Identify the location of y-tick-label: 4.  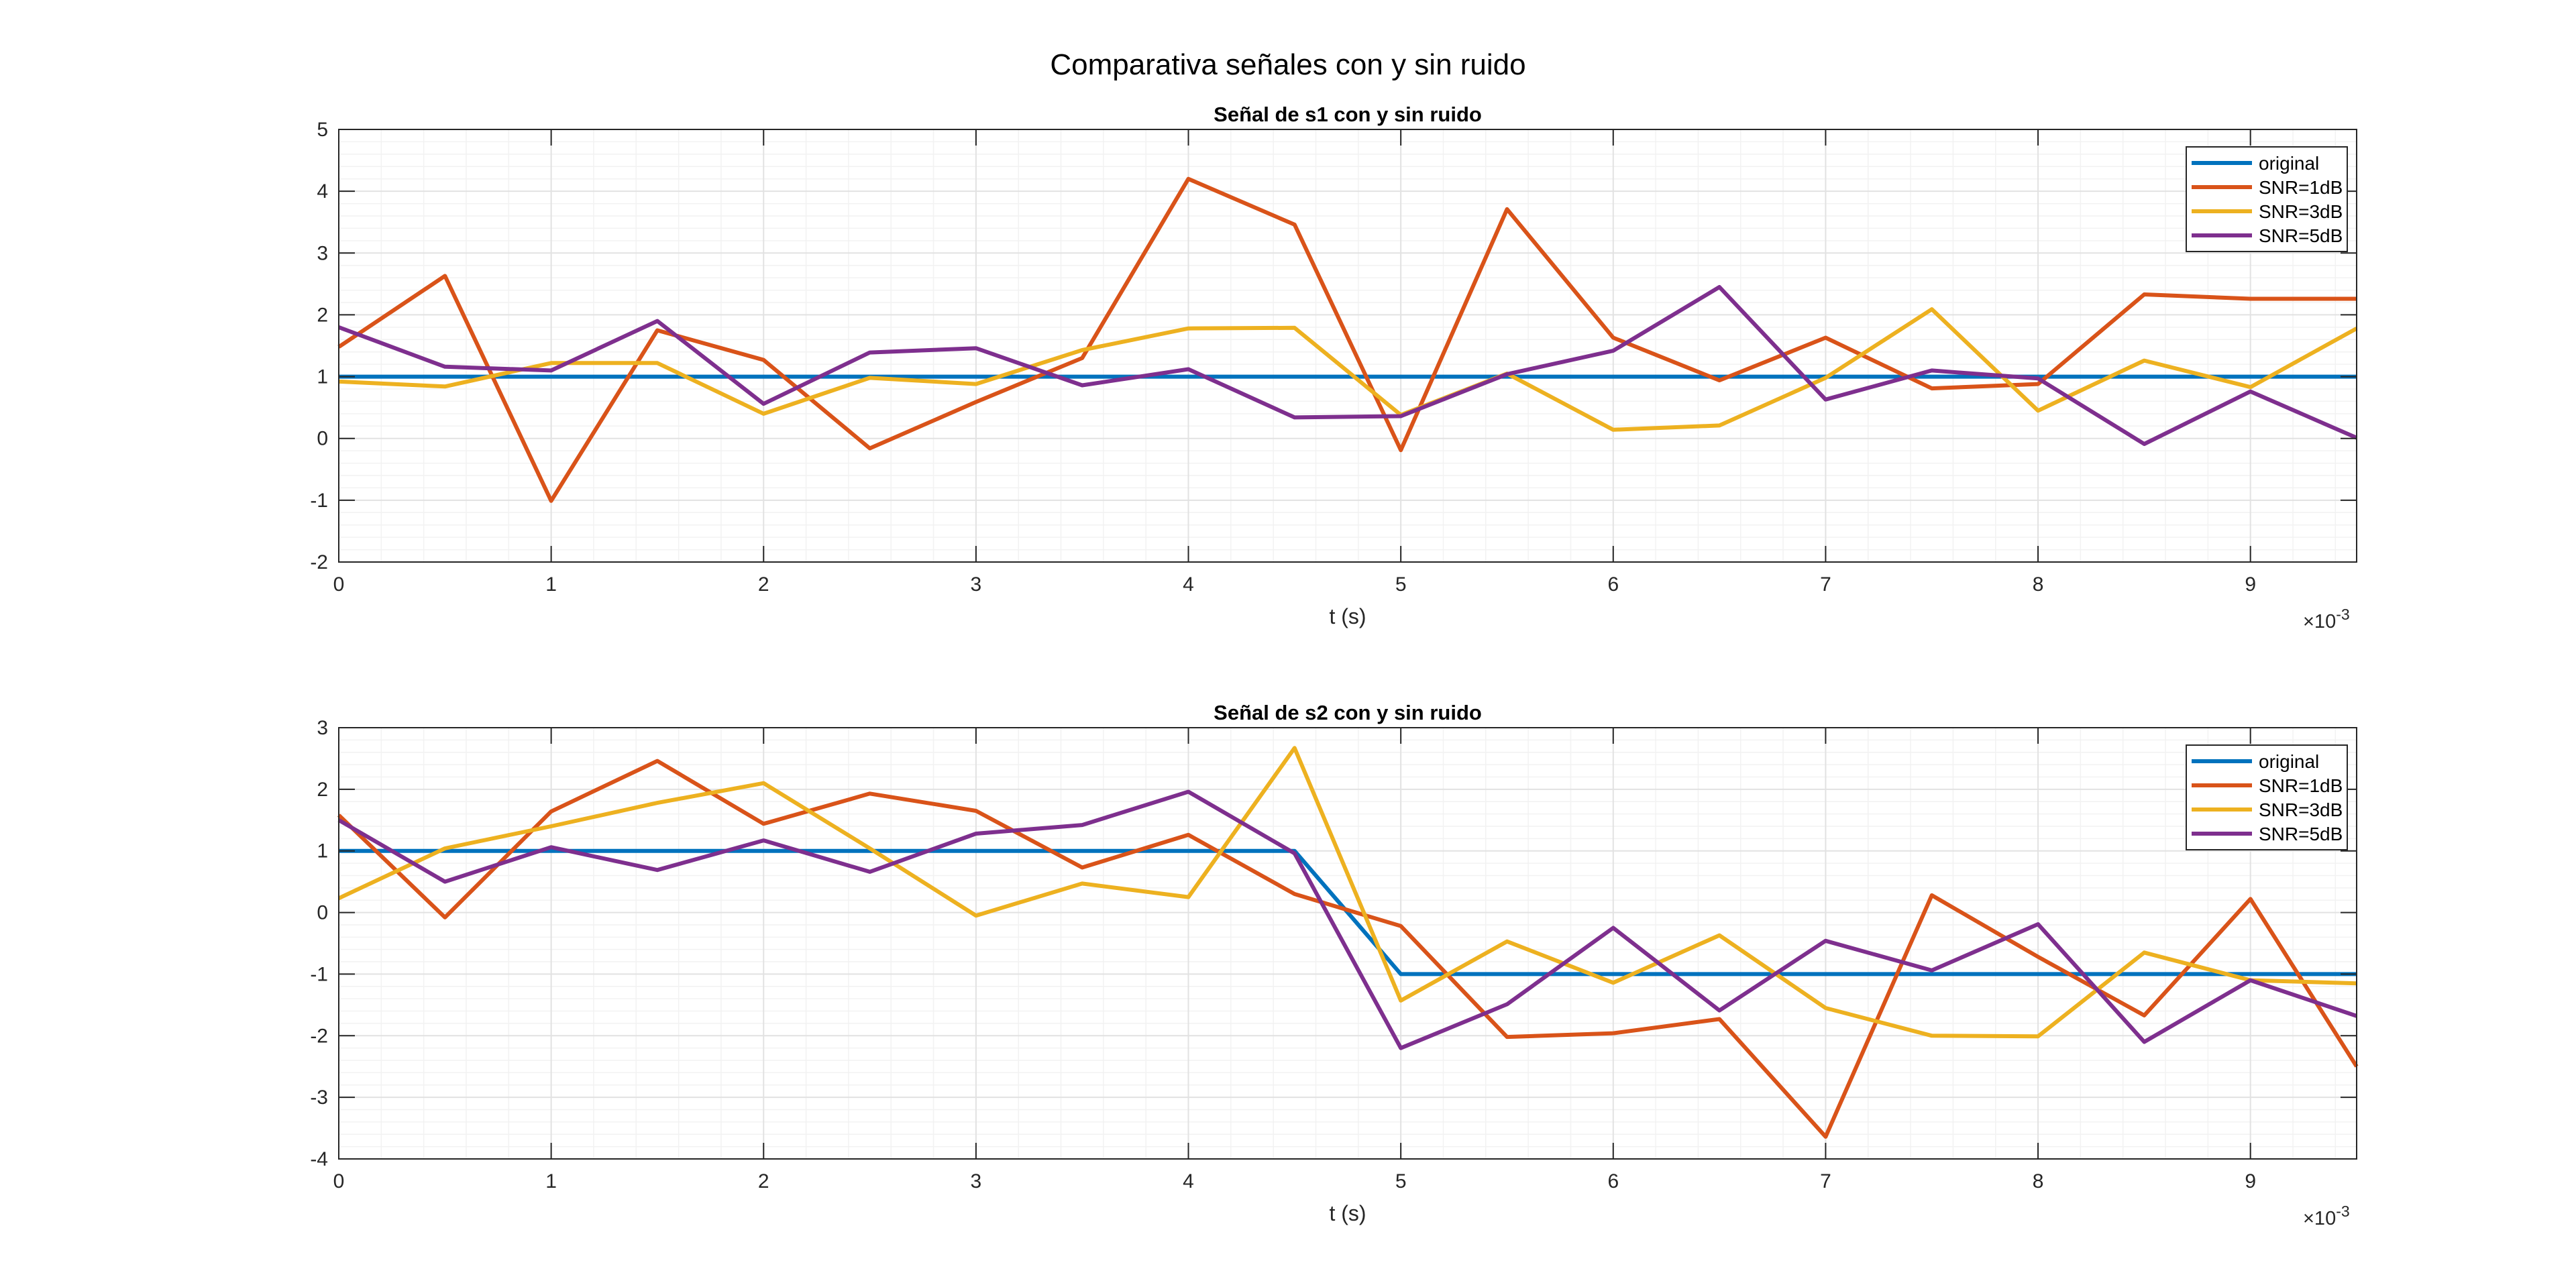
(322, 192).